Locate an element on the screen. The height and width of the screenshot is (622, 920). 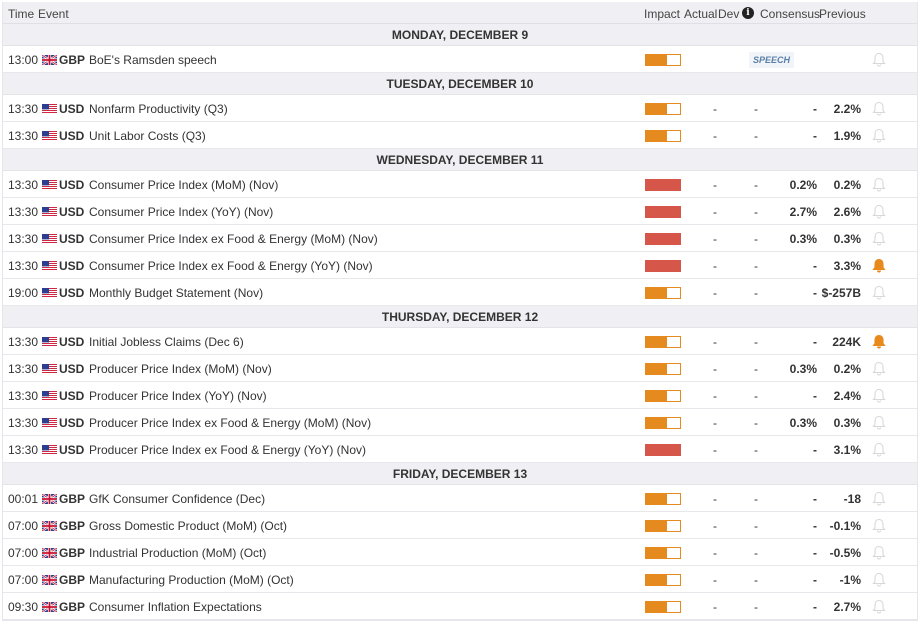
col-actual: Actual is located at coordinates (701, 14).